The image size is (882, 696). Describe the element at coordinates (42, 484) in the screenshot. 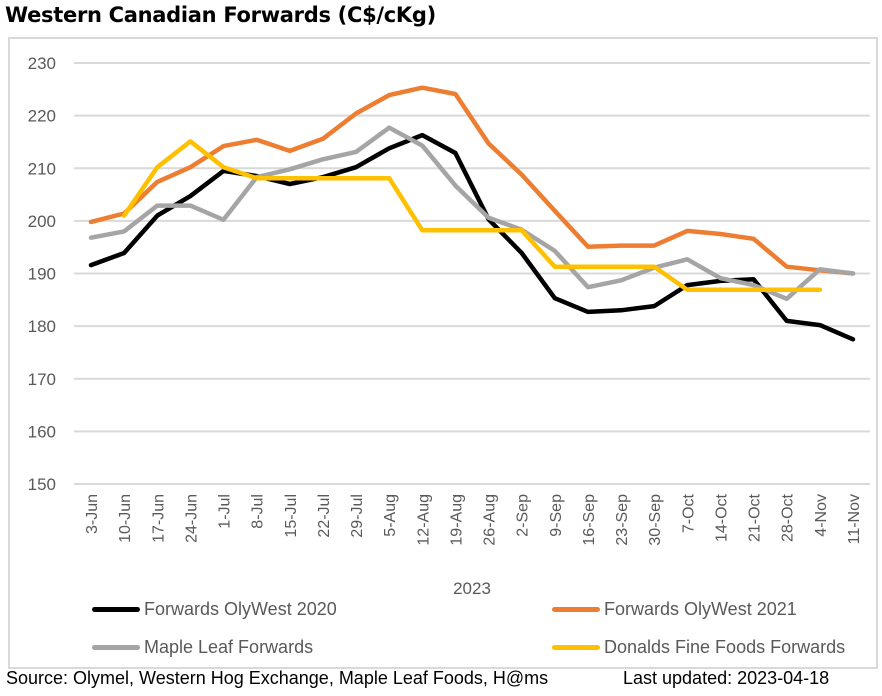

I see `y-tick-label: 150` at that location.